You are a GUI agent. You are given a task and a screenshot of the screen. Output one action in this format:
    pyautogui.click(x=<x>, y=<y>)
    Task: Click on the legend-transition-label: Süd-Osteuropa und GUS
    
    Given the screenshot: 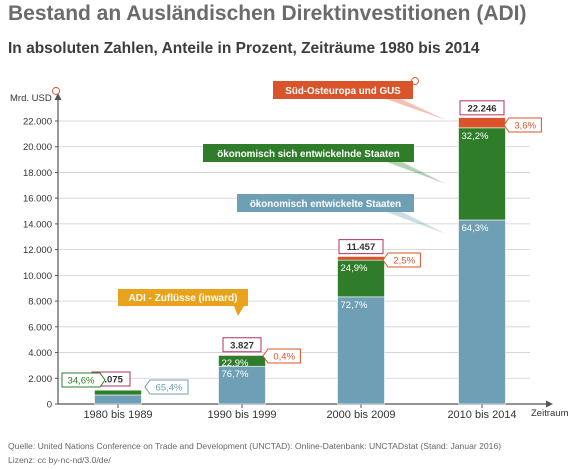 What is the action you would take?
    pyautogui.click(x=343, y=91)
    